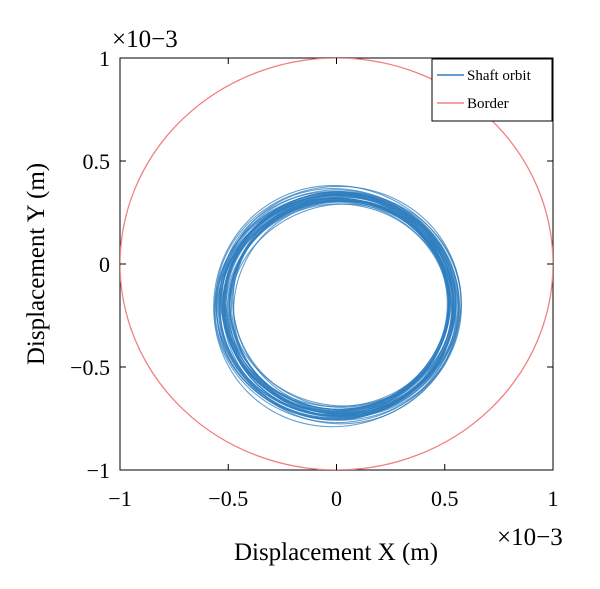  Describe the element at coordinates (104, 58) in the screenshot. I see `y-tick-label: 1` at that location.